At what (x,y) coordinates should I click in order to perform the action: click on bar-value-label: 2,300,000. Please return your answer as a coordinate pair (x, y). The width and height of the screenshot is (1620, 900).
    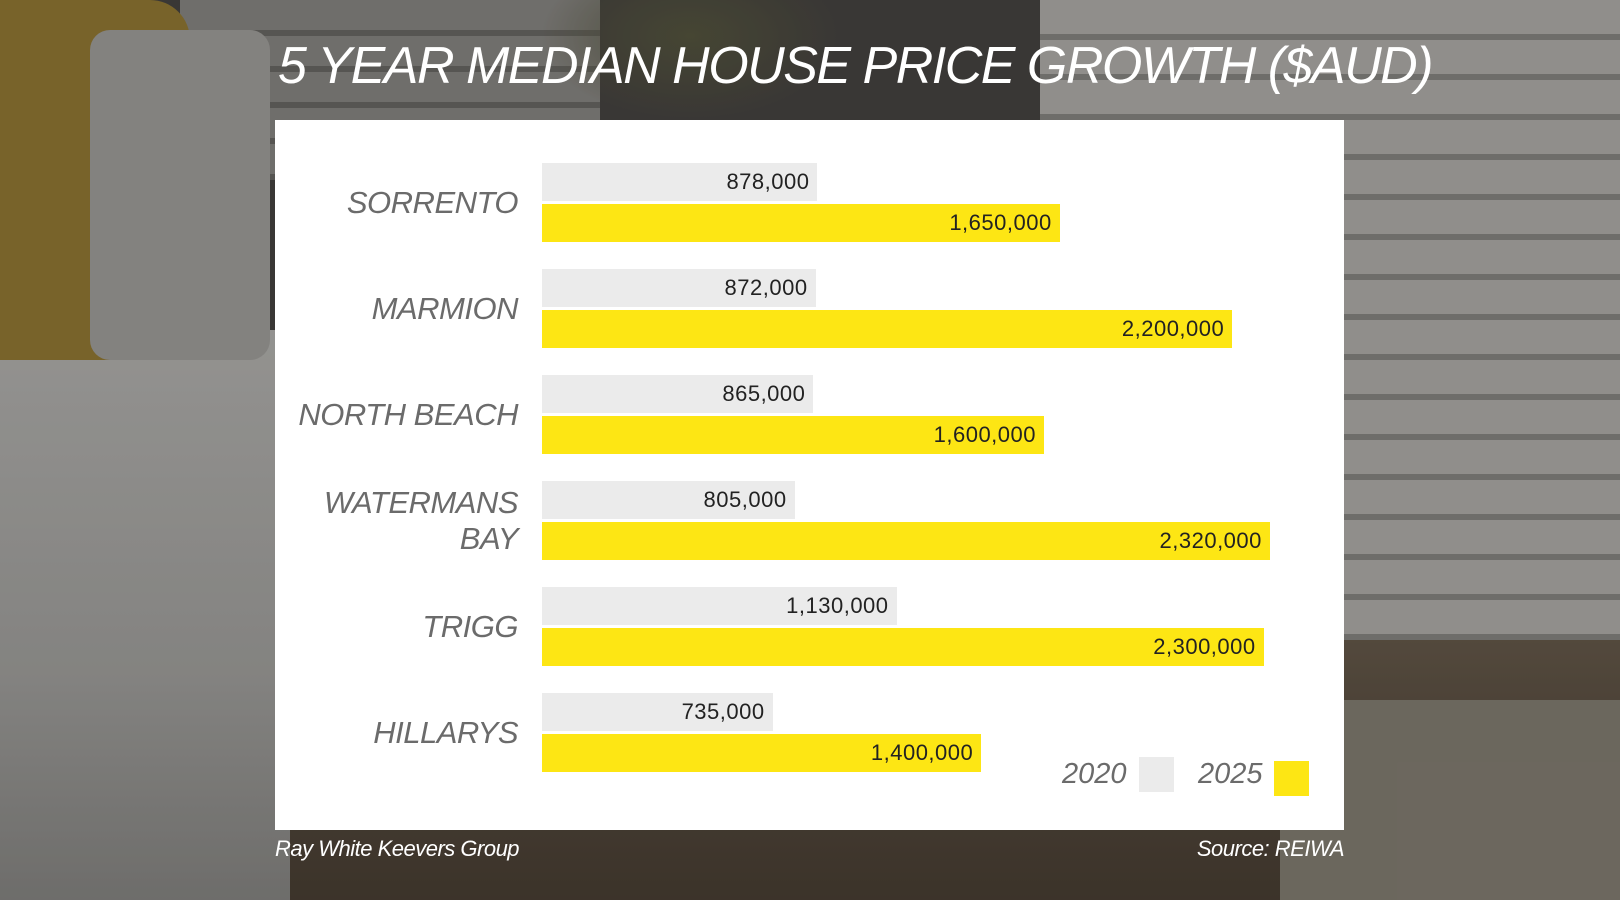
    Looking at the image, I should click on (1204, 646).